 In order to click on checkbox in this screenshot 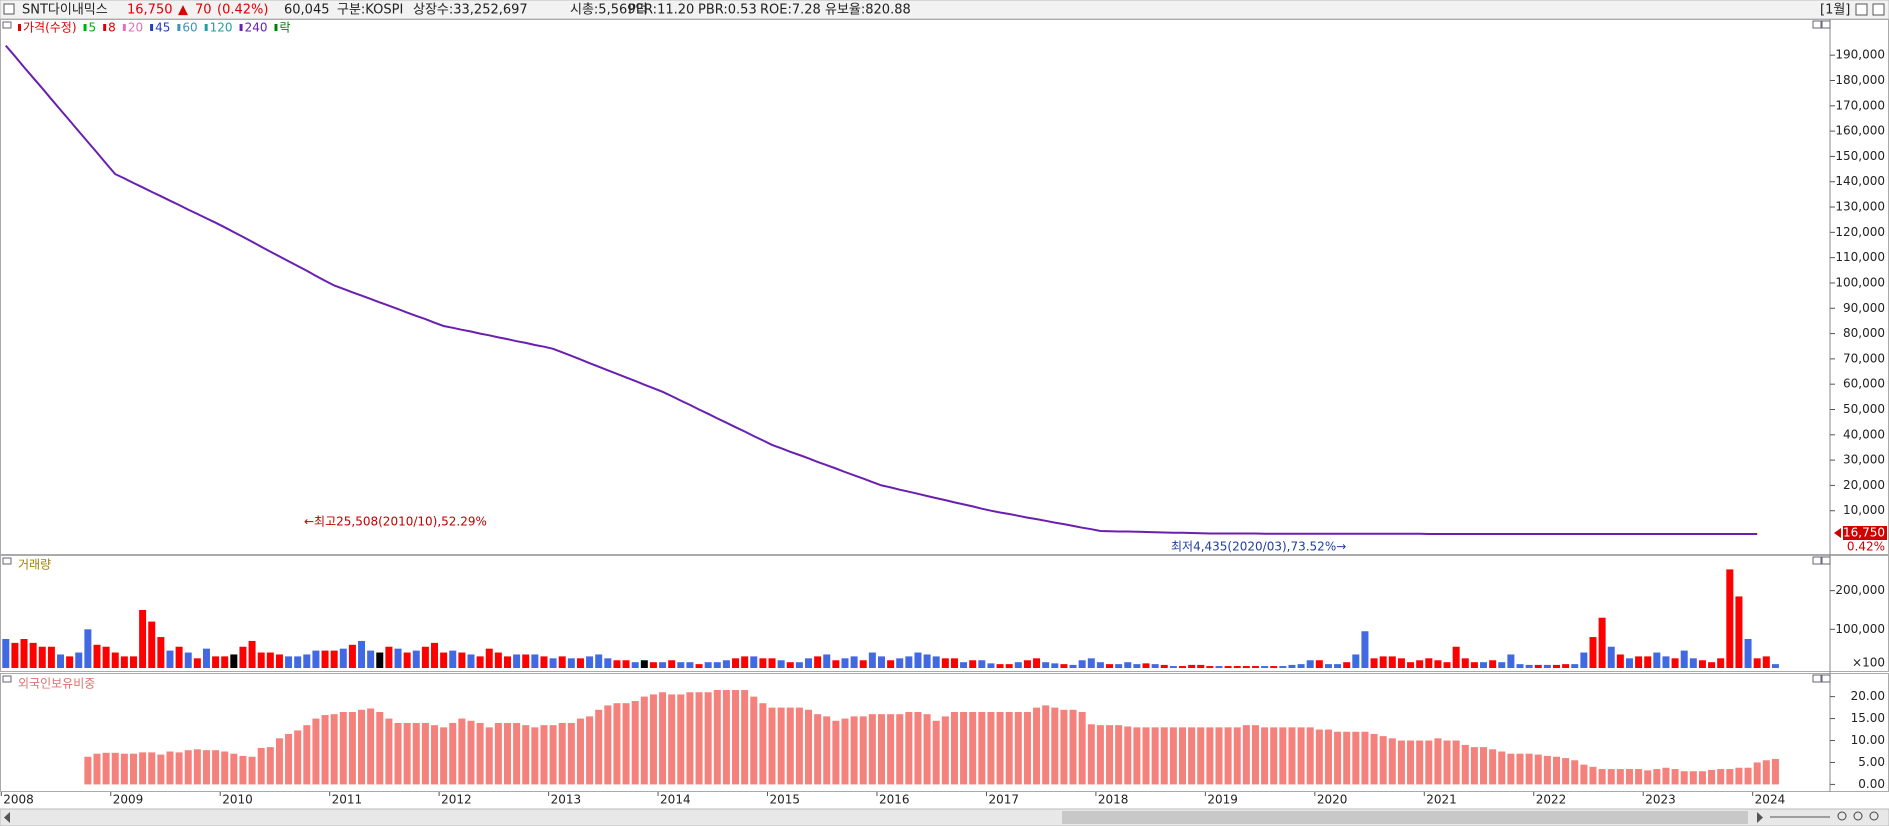, I will do `click(9, 9)`.